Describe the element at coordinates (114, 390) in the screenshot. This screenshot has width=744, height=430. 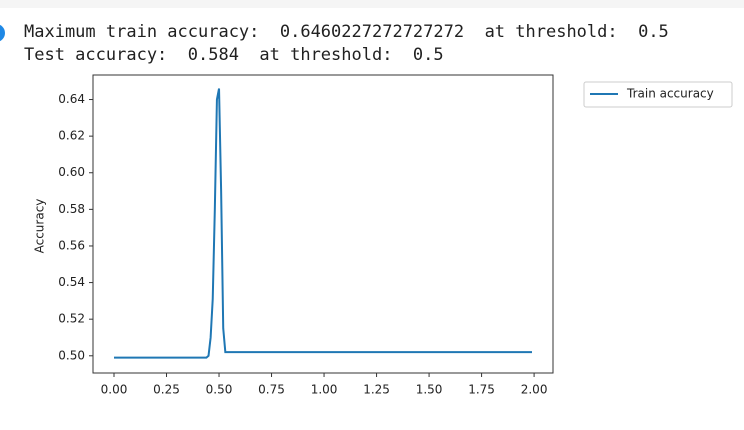
I see `x-tick-label: 0.00` at that location.